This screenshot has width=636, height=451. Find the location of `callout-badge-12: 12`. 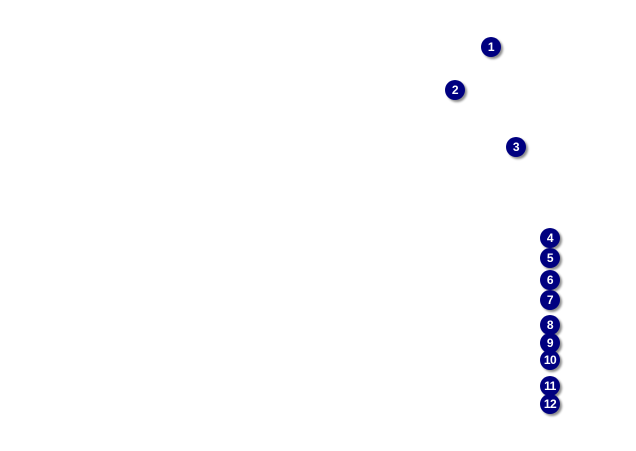

callout-badge-12: 12 is located at coordinates (550, 404).